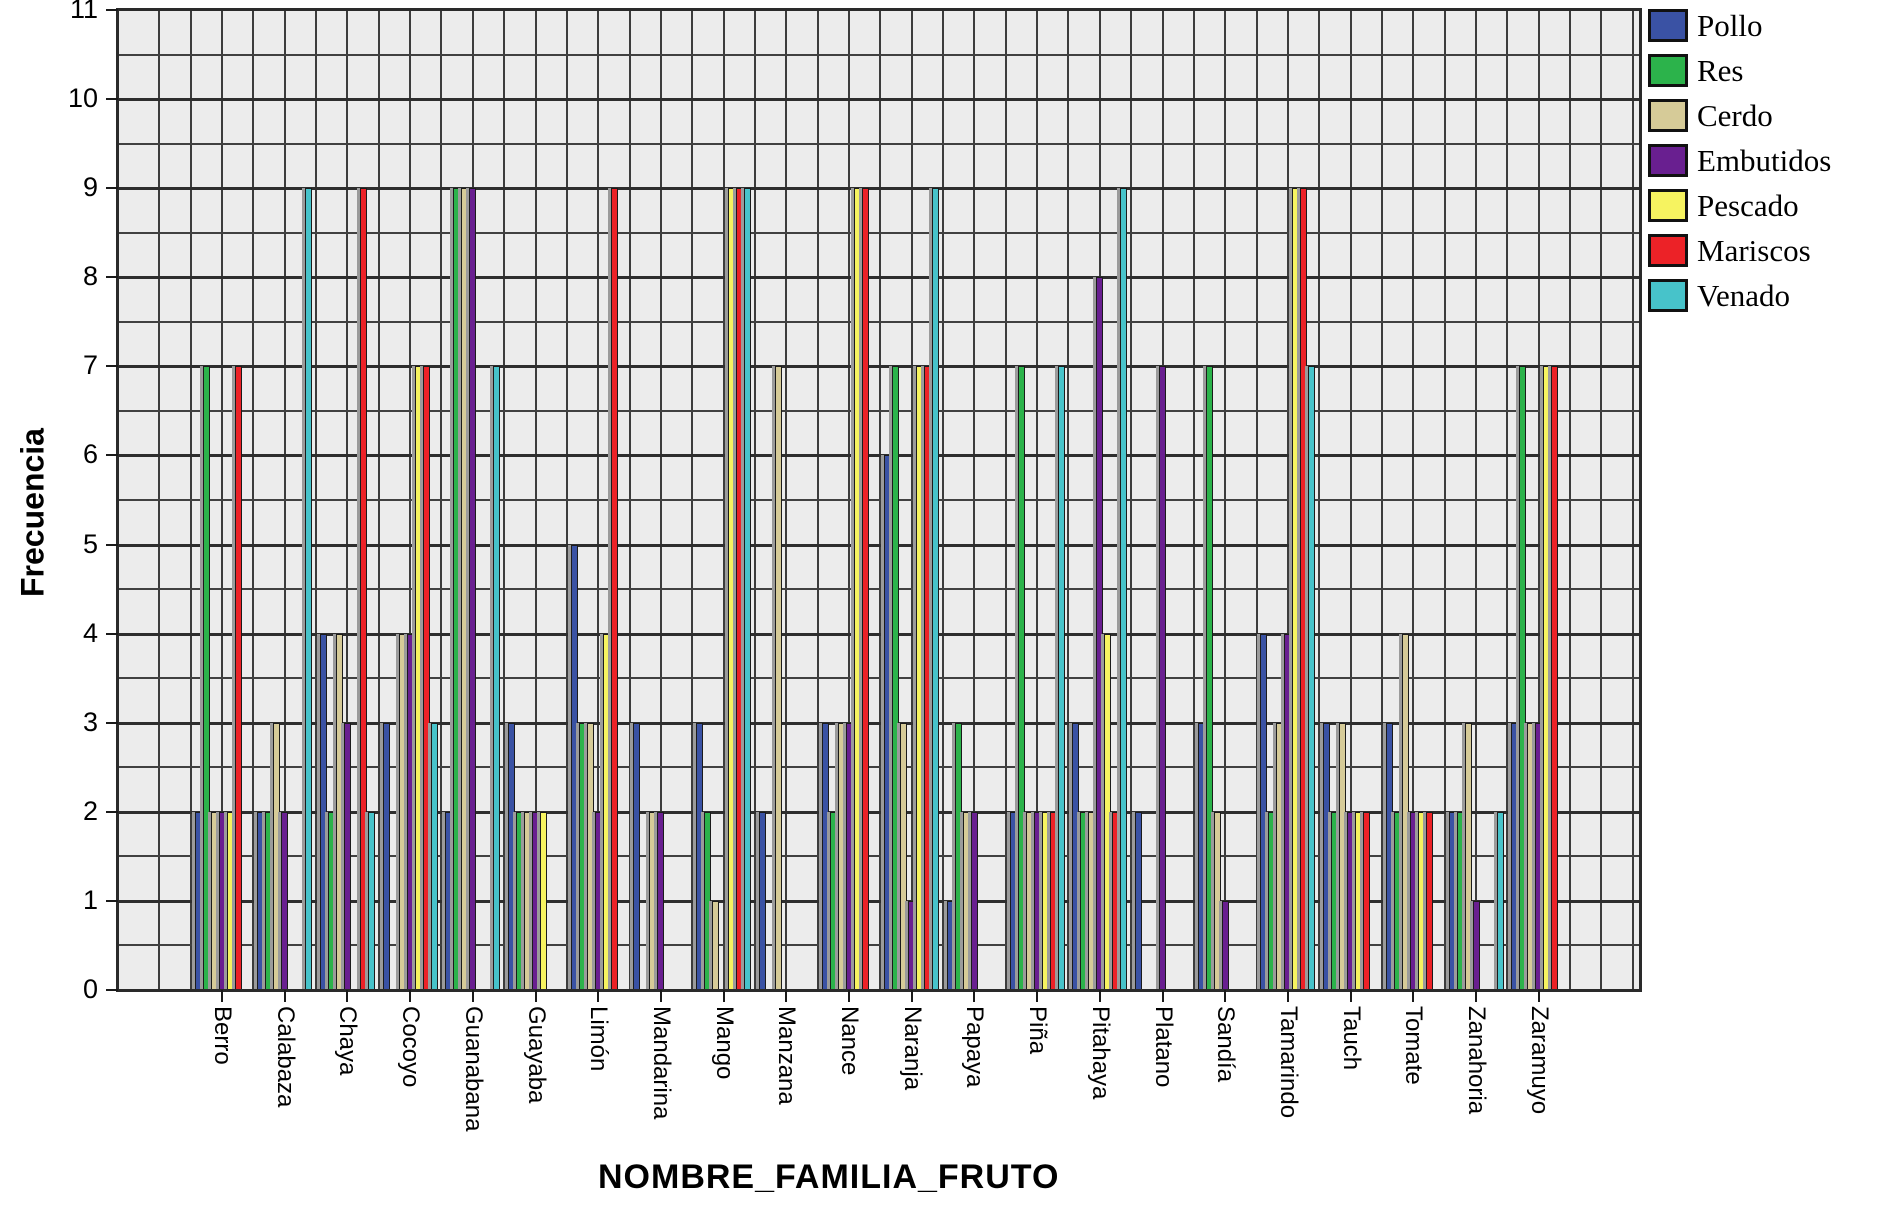 The image size is (1879, 1216). Describe the element at coordinates (1539, 1060) in the screenshot. I see `x-category-label: Zaramuyo` at that location.